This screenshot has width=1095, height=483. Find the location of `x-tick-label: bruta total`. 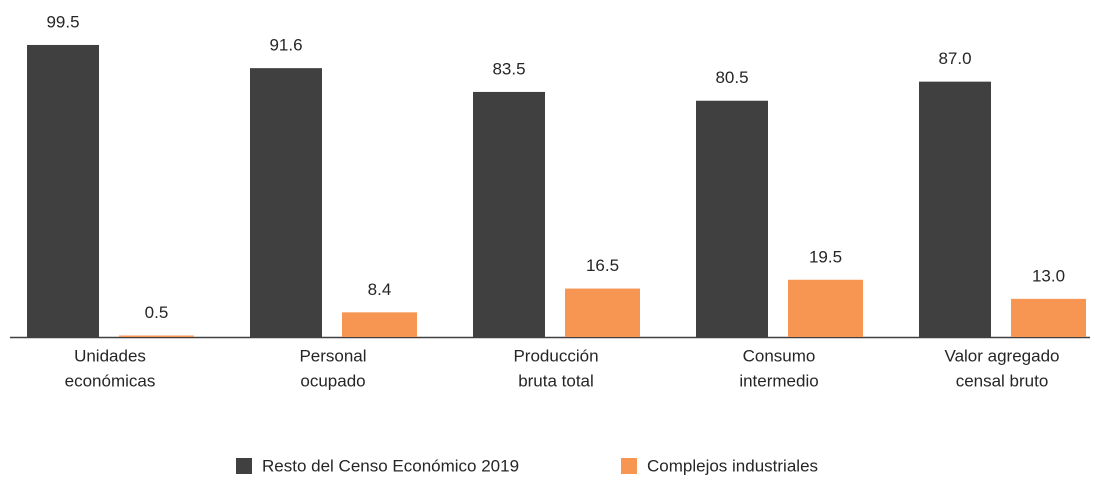

x-tick-label: bruta total is located at coordinates (556, 380).